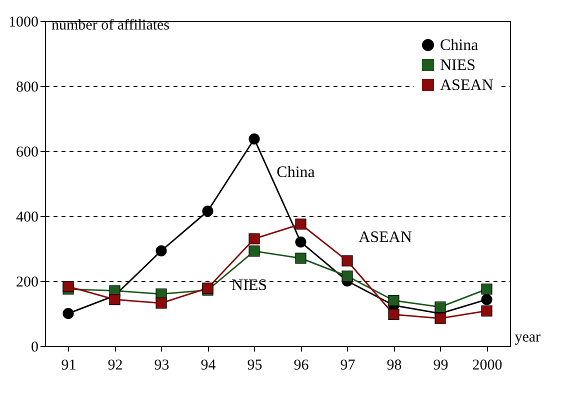 This screenshot has width=576, height=407. What do you see at coordinates (27, 88) in the screenshot?
I see `y-tick-label: 800` at bounding box center [27, 88].